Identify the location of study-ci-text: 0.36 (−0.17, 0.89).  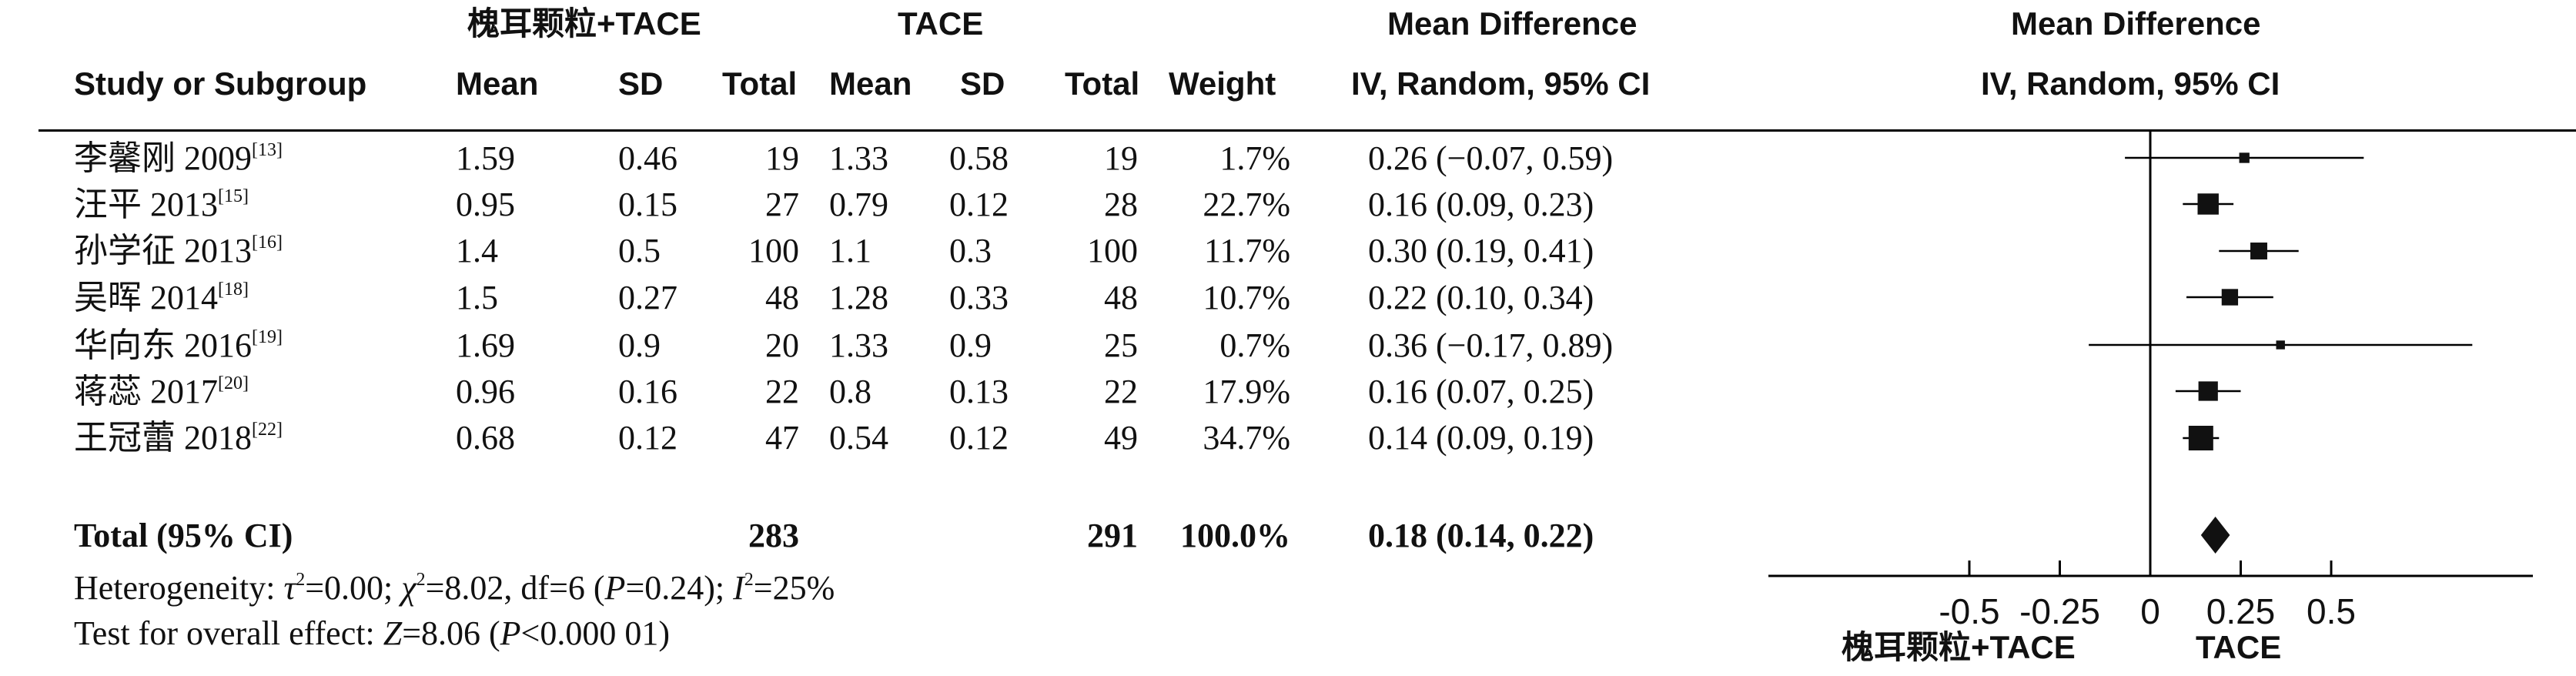
(1491, 345).